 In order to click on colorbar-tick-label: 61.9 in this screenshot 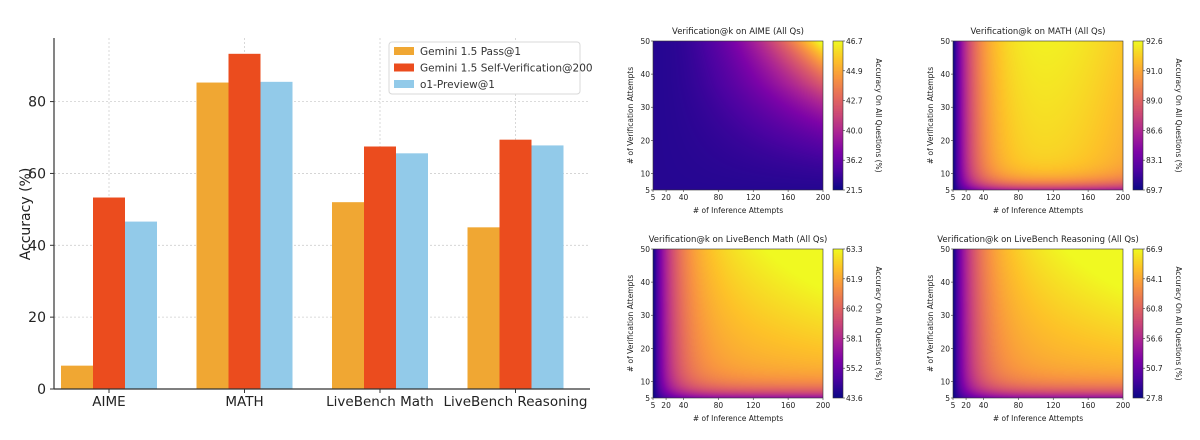, I will do `click(854, 279)`.